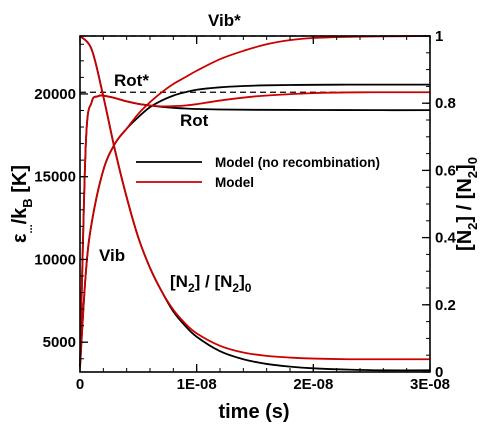  I want to click on y-right-tick-label: 0.6, so click(445, 170).